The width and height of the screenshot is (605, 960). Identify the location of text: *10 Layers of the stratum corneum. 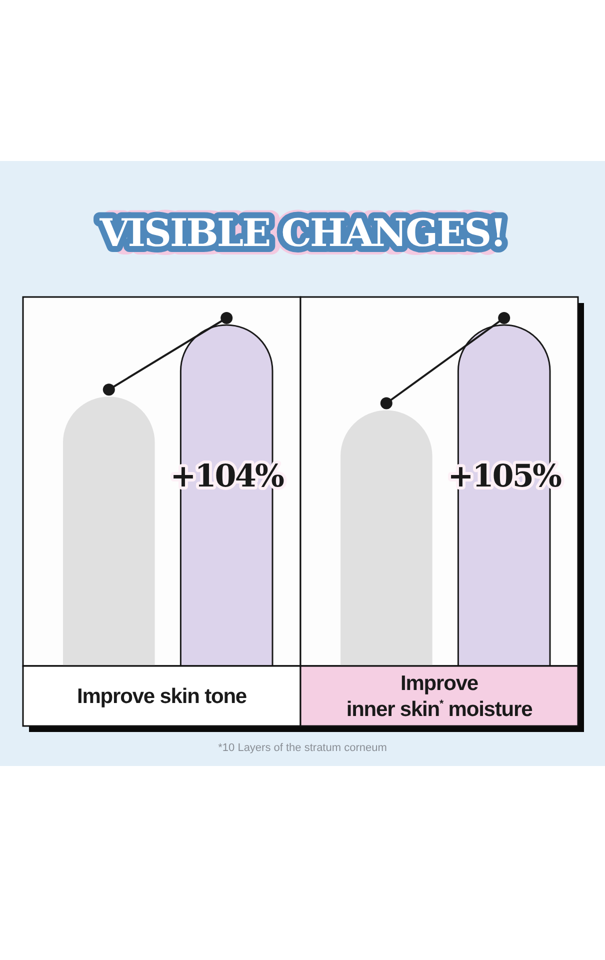
(302, 748).